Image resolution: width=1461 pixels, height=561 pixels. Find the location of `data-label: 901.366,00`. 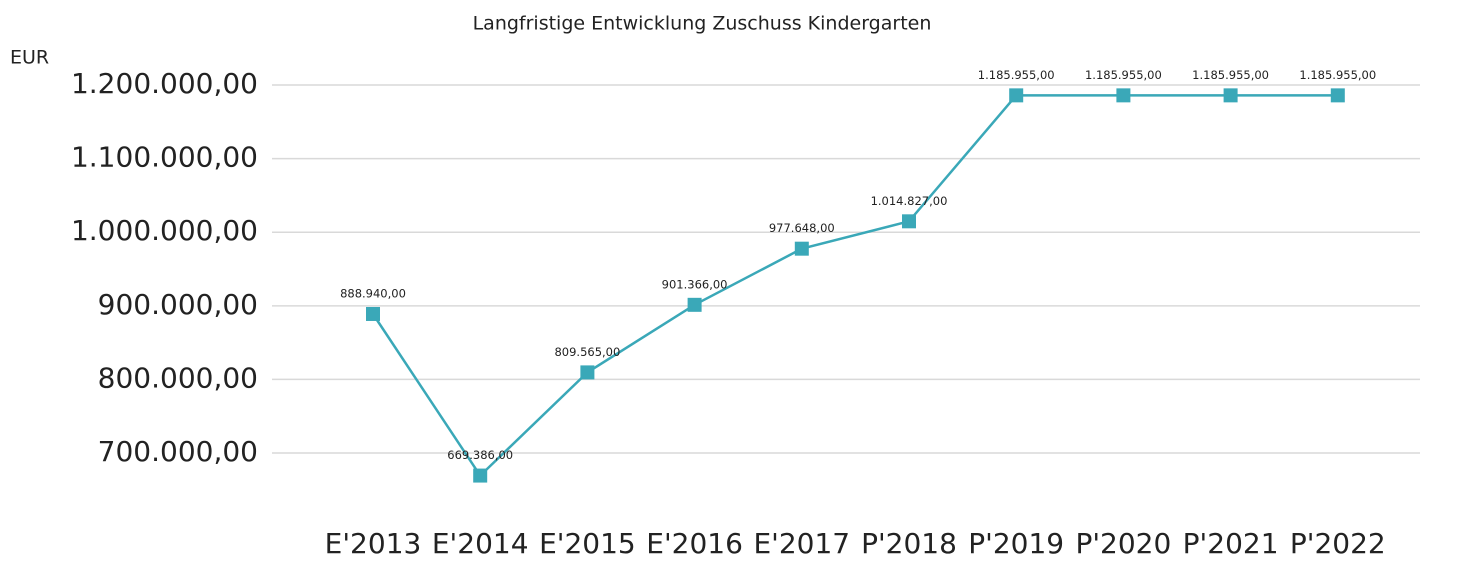

data-label: 901.366,00 is located at coordinates (695, 284).